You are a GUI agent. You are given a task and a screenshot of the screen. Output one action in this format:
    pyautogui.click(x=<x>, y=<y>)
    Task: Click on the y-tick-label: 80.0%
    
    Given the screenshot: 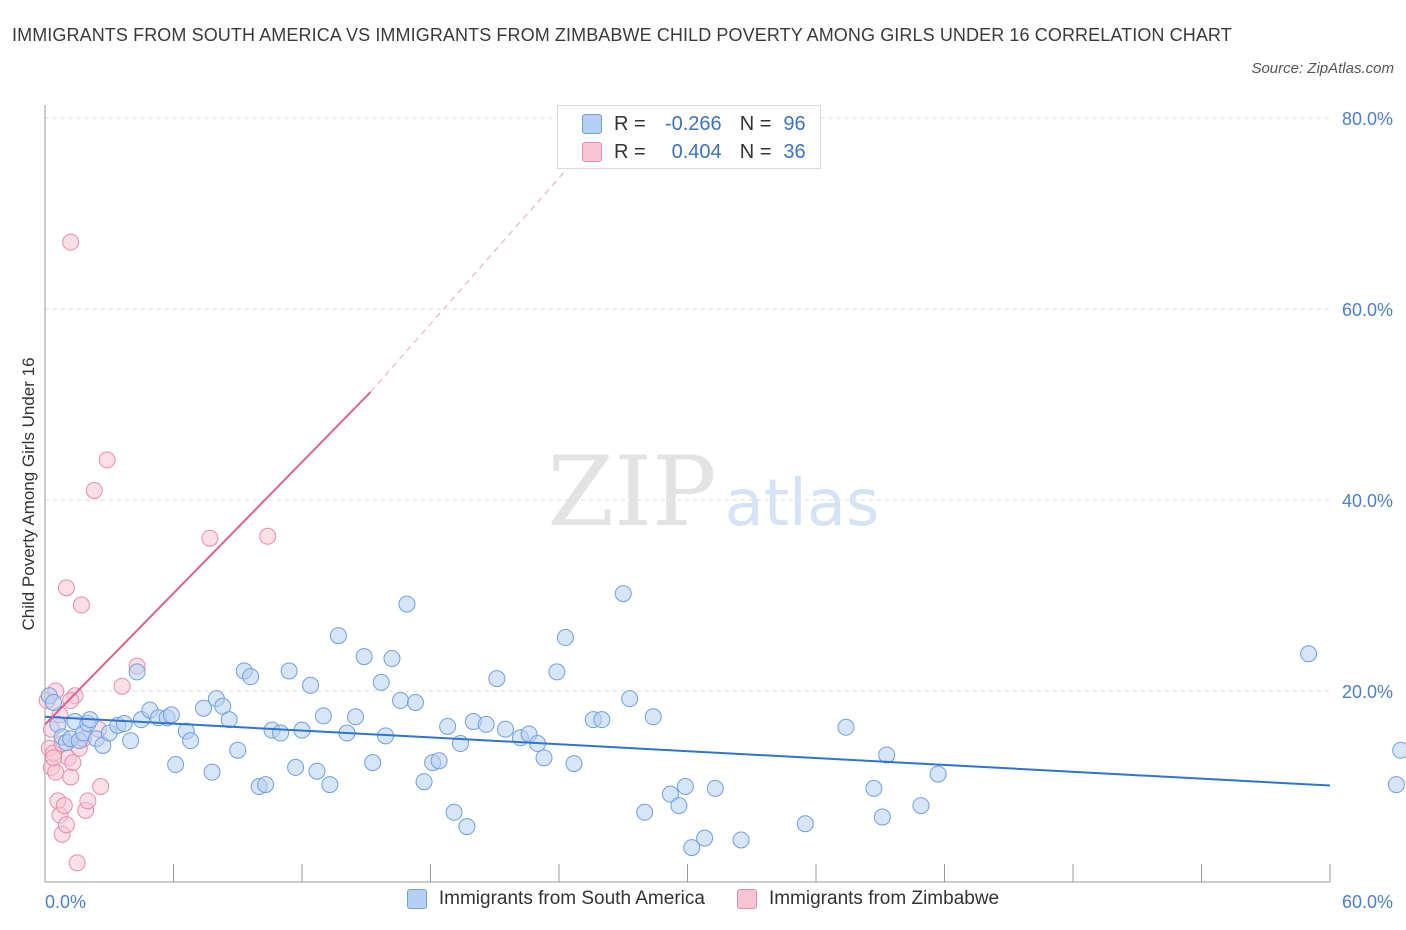 What is the action you would take?
    pyautogui.click(x=1367, y=119)
    